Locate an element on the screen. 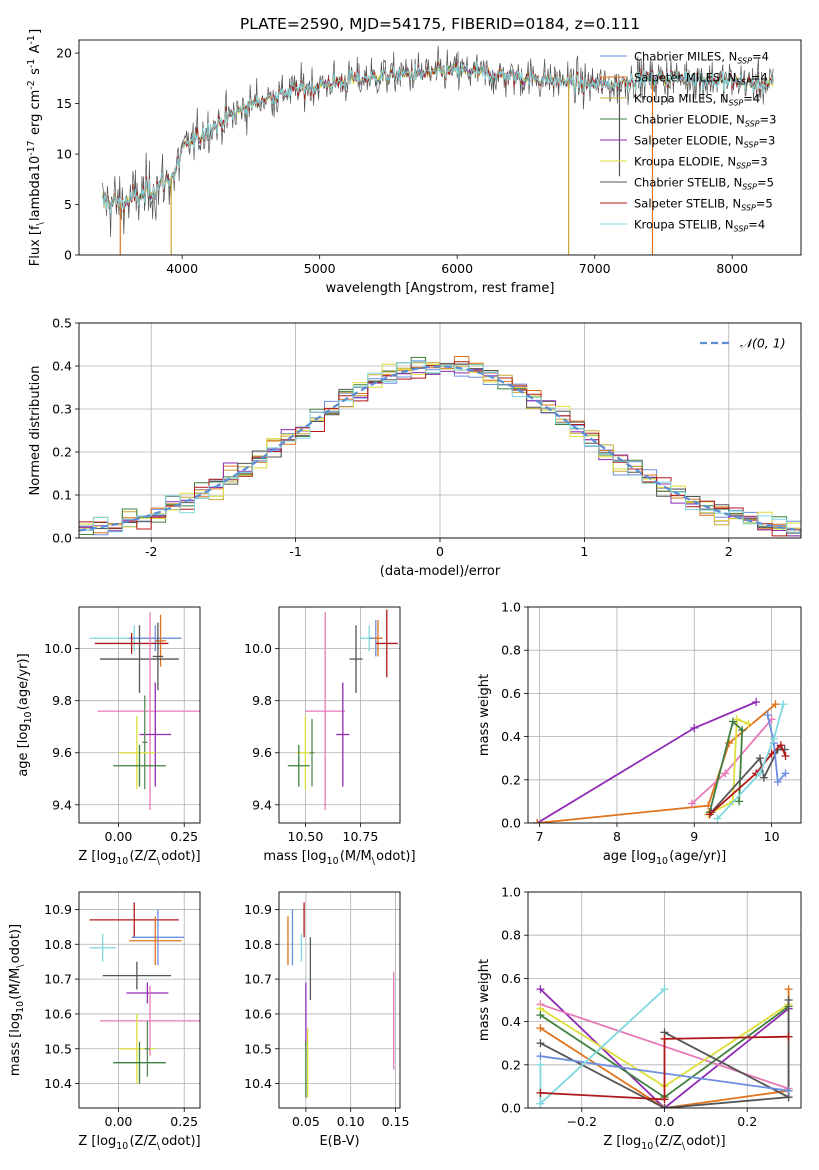  ticks: 0.00 0.25 10.4 10.5 10.6 10.7 10.8 10.9 is located at coordinates (121, 1015).